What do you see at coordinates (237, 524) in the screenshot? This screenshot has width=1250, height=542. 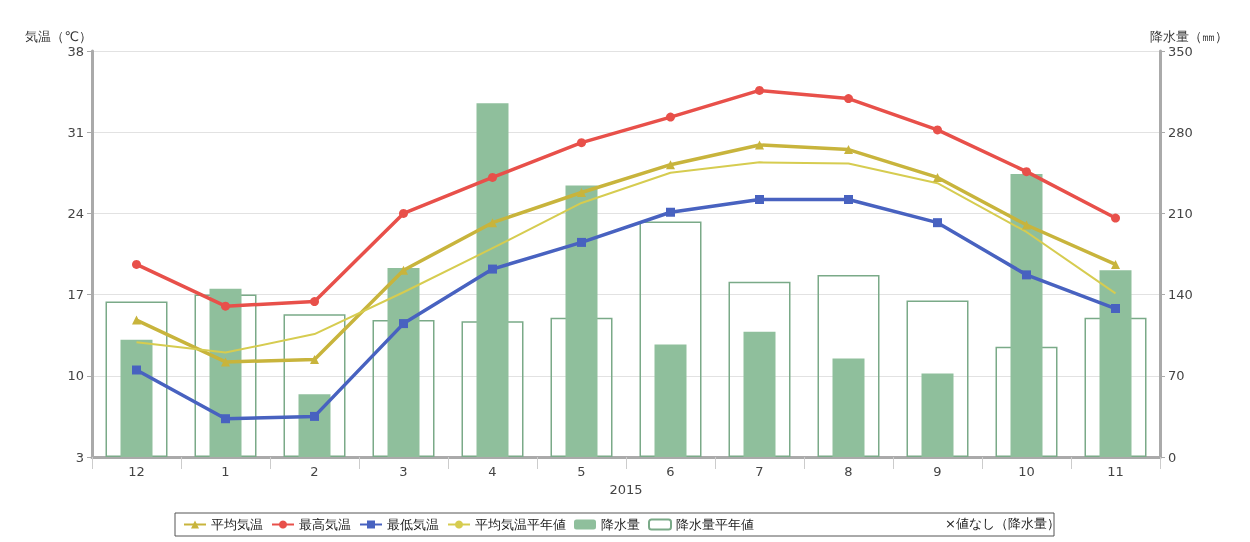 I see `legend-label: 平均気温` at bounding box center [237, 524].